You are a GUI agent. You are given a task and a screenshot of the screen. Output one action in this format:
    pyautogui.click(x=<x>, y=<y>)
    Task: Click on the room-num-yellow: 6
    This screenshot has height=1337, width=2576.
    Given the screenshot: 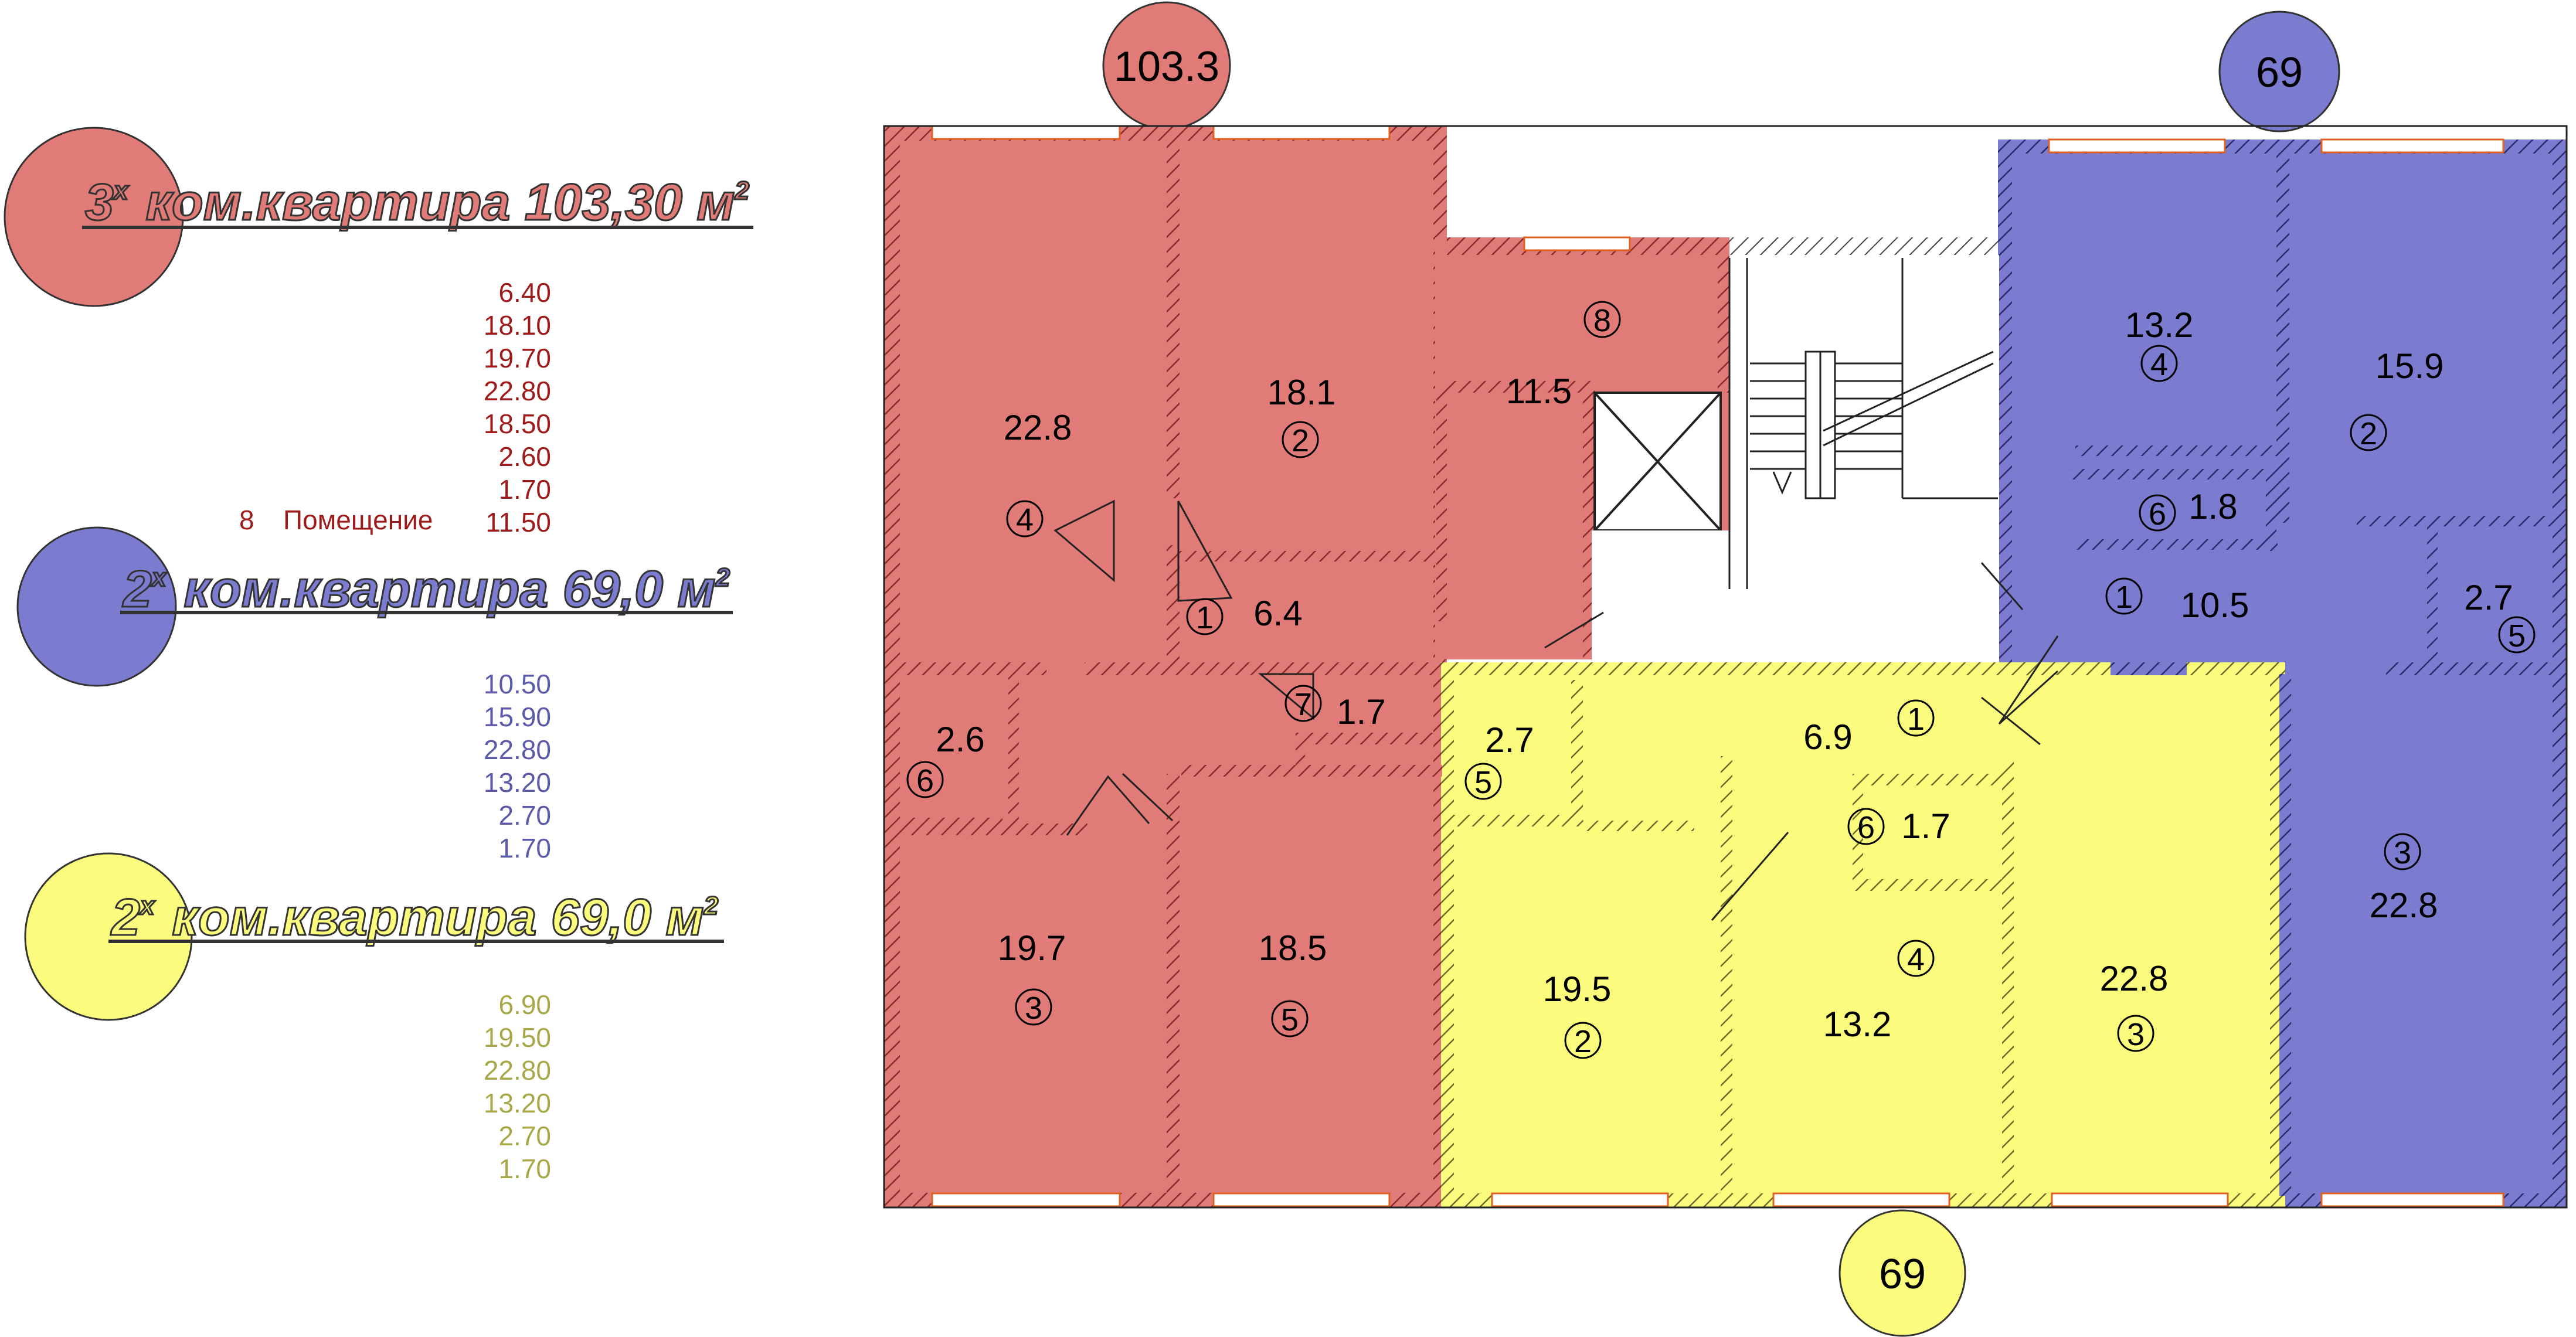 What is the action you would take?
    pyautogui.click(x=1866, y=828)
    